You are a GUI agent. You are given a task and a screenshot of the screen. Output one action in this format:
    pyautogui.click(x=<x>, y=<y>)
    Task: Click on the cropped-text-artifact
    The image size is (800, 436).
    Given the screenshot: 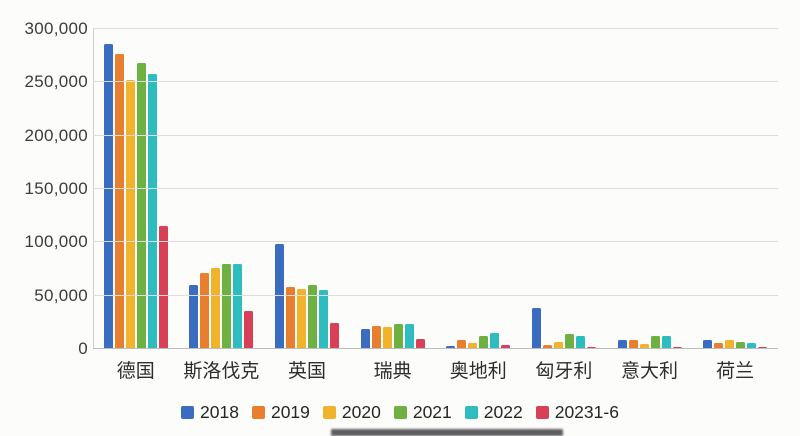 What is the action you would take?
    pyautogui.click(x=447, y=432)
    